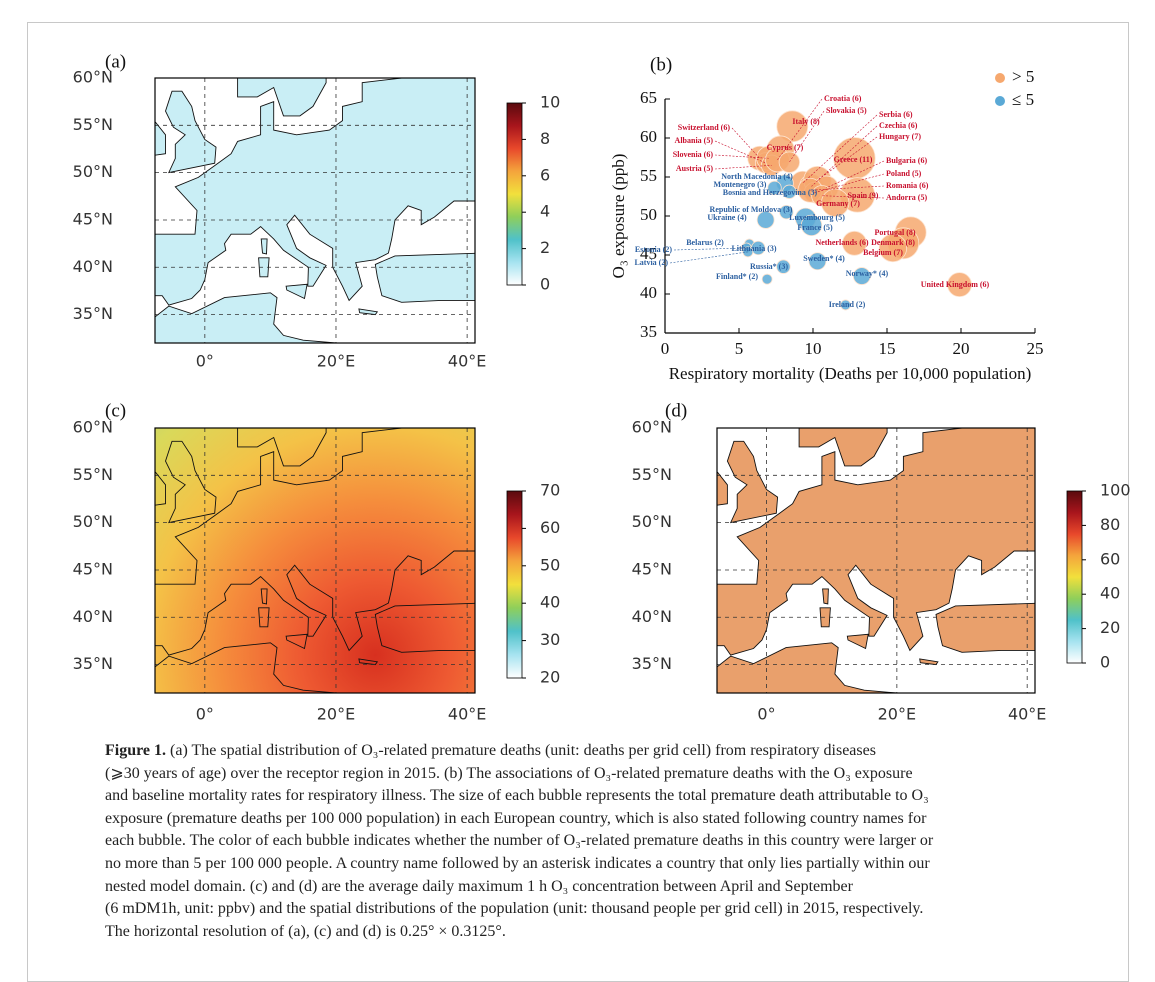  I want to click on bubble-label: Estonia (2), so click(653, 249).